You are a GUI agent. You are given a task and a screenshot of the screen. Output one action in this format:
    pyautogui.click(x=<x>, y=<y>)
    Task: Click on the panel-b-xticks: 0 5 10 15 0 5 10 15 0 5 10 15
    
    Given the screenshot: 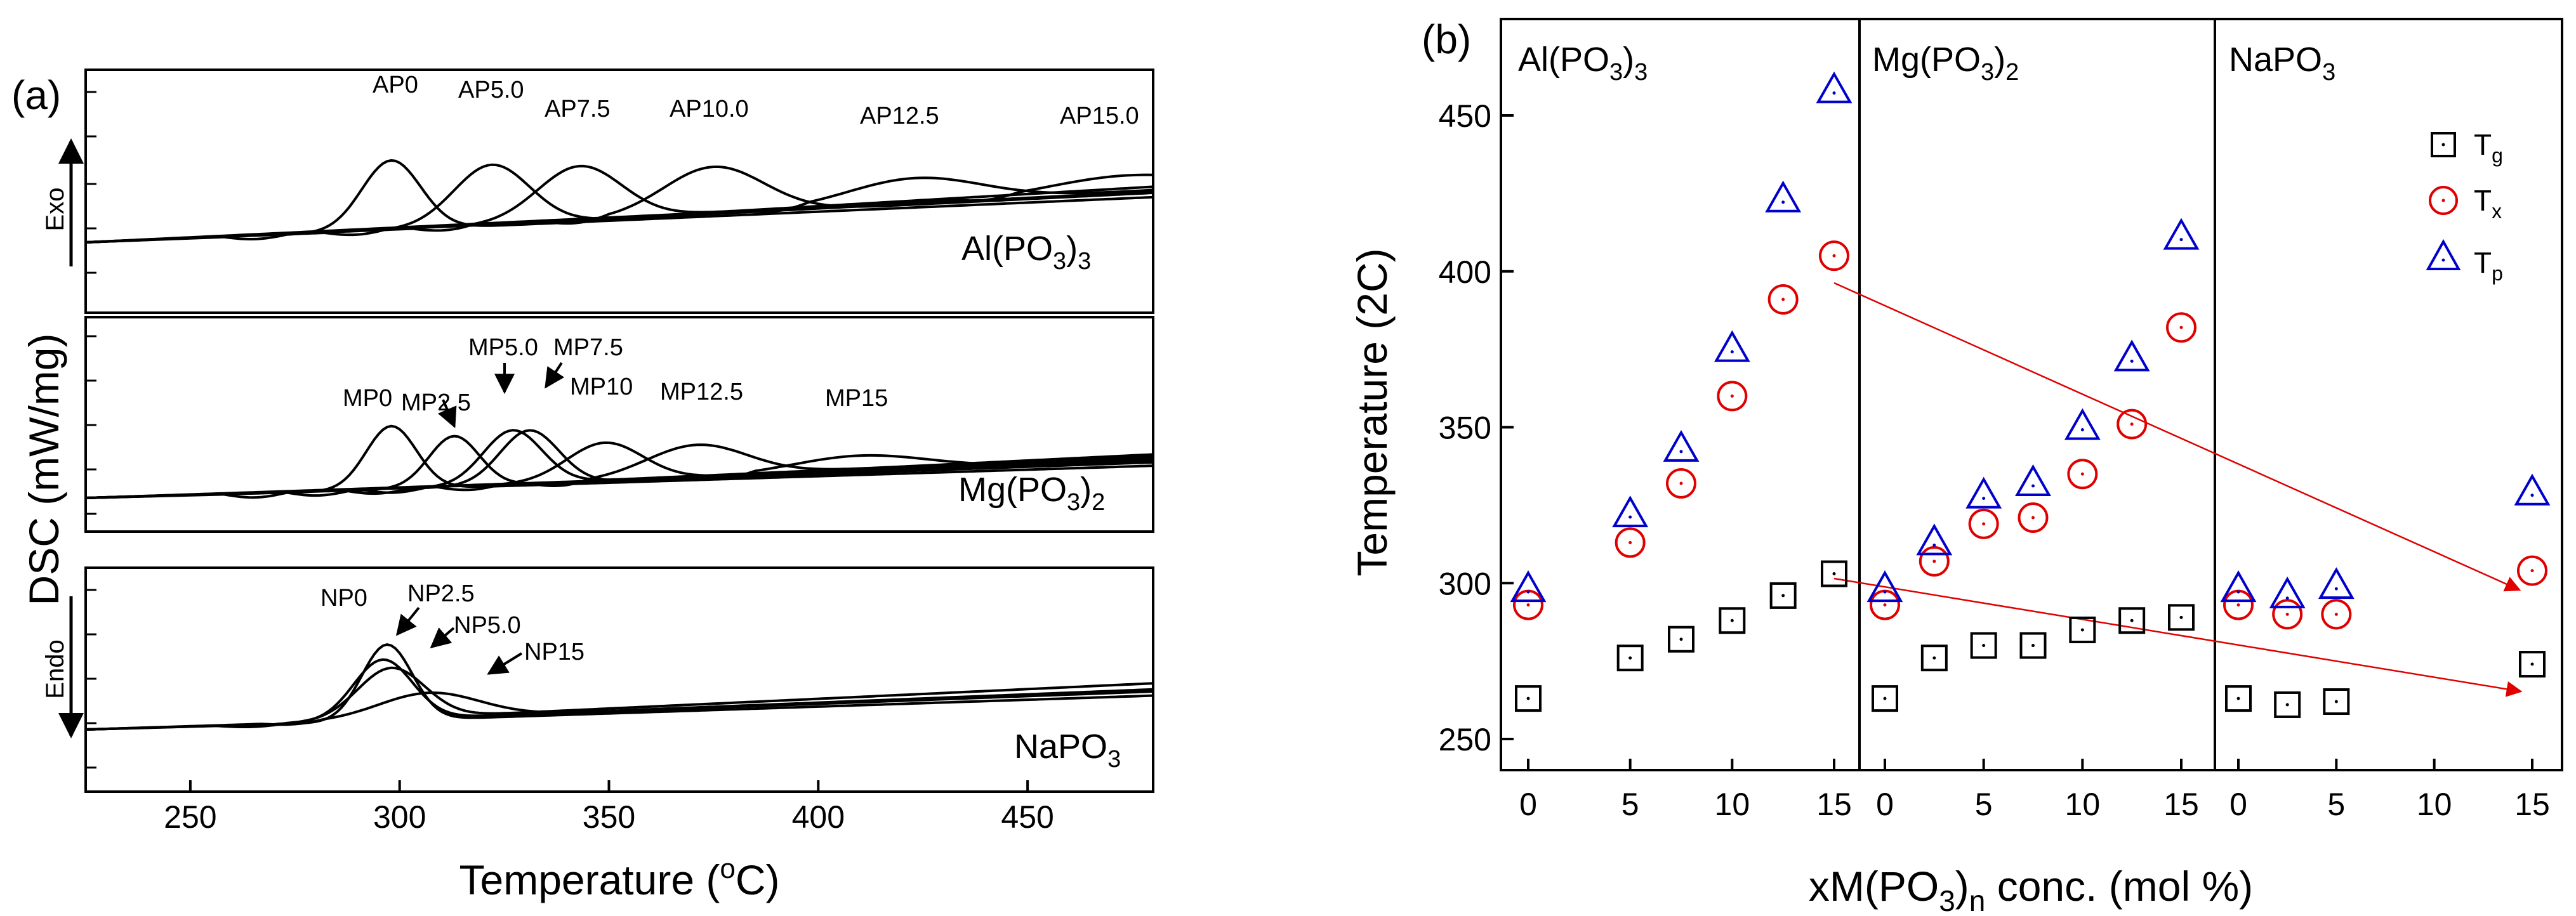 What is the action you would take?
    pyautogui.click(x=2034, y=790)
    